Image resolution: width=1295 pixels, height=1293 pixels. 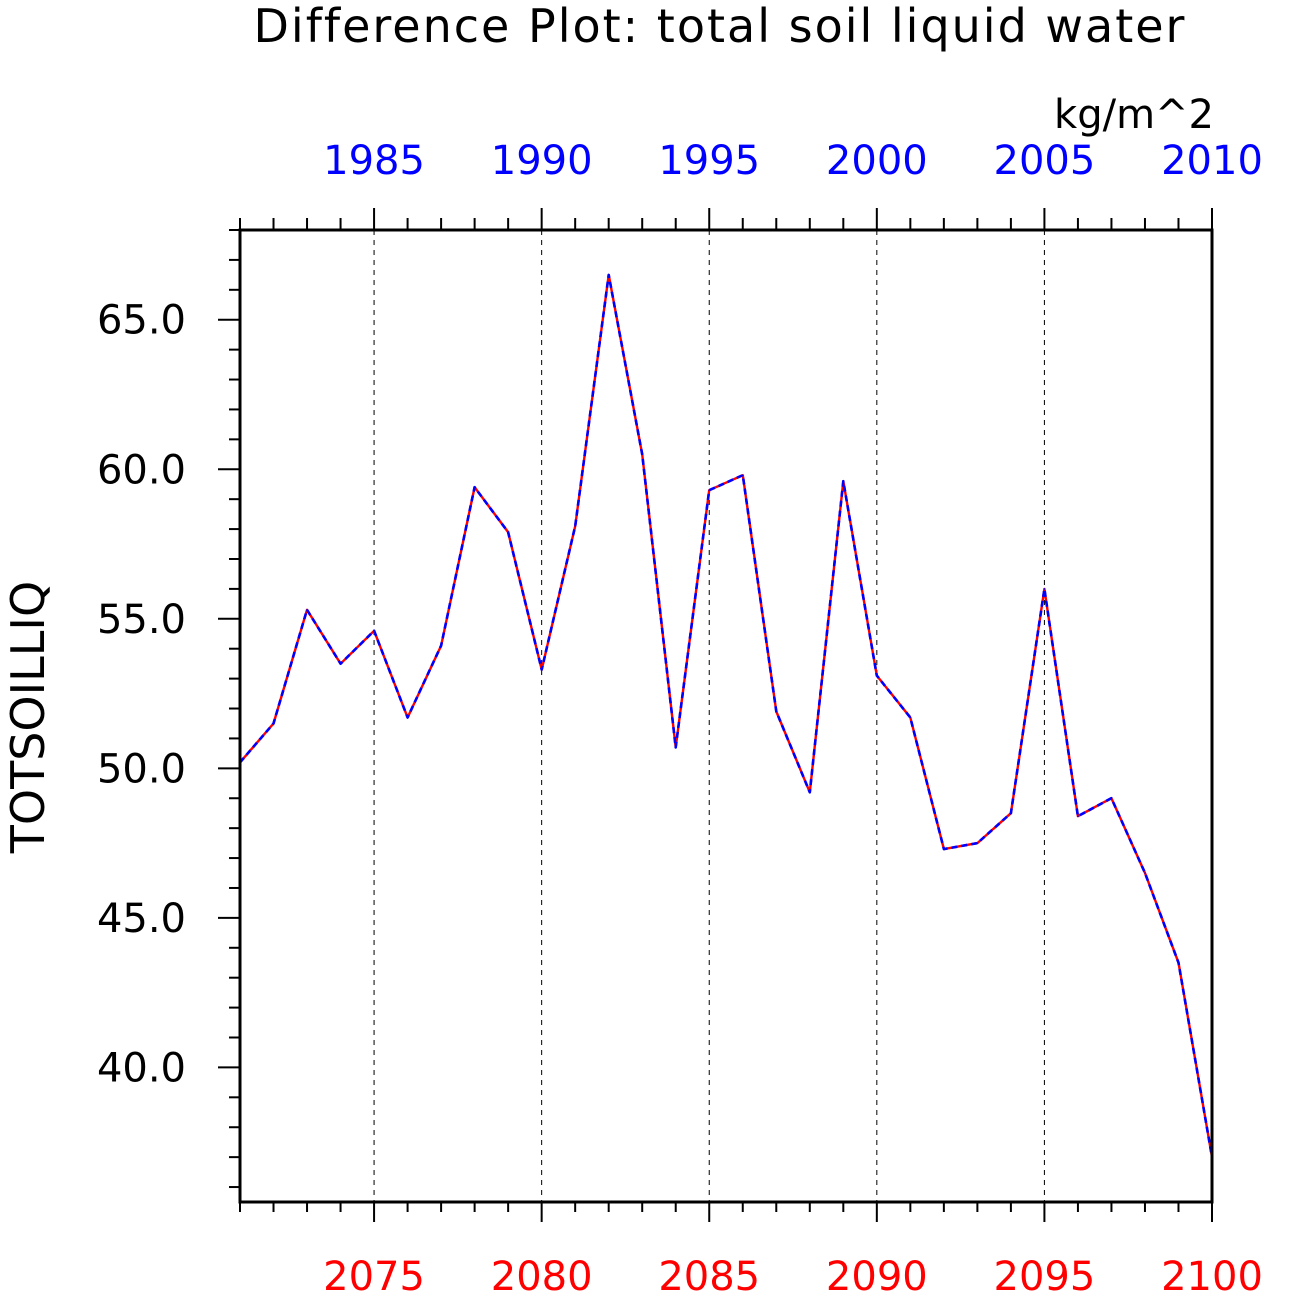 What do you see at coordinates (1045, 1273) in the screenshot?
I see `bottom-tick-label-2095: 2095` at bounding box center [1045, 1273].